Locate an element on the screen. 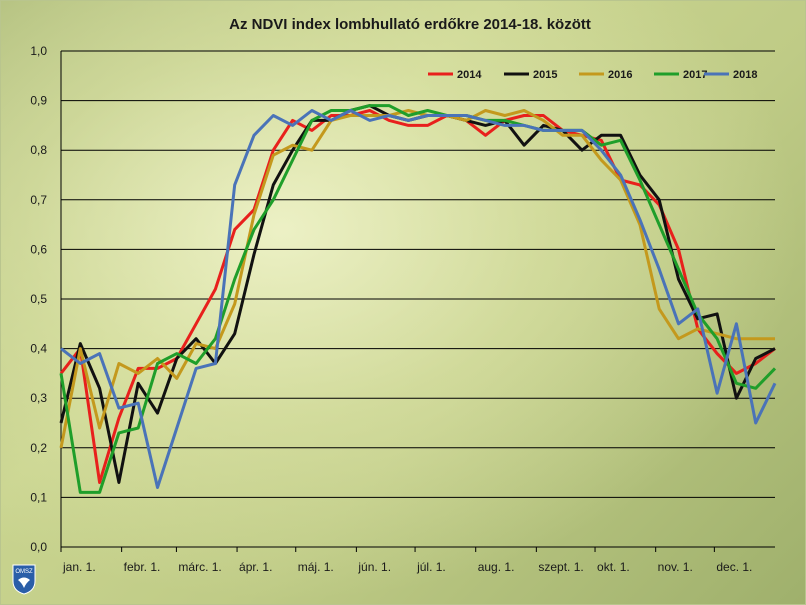  x-tick-label: dec. 1. is located at coordinates (734, 567).